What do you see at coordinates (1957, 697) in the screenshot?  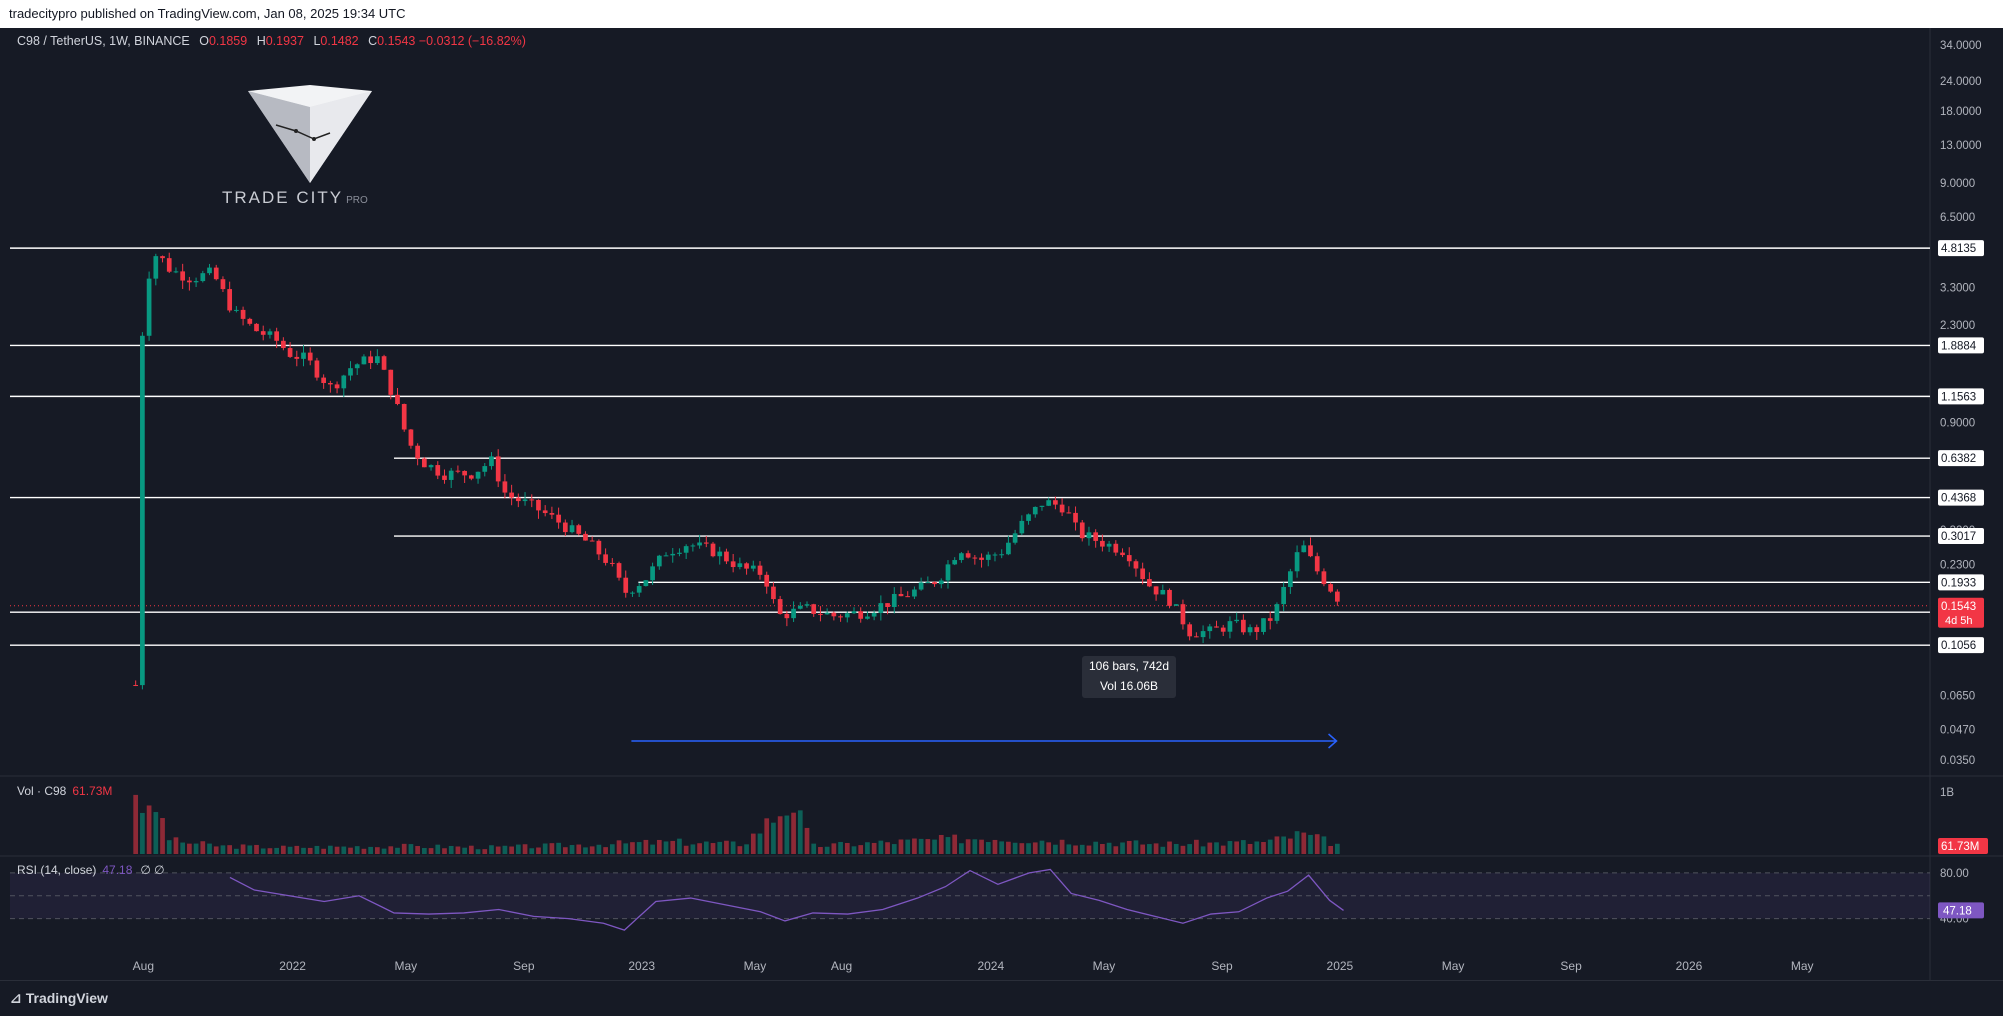 I see `price-tick-label: 0.0650` at bounding box center [1957, 697].